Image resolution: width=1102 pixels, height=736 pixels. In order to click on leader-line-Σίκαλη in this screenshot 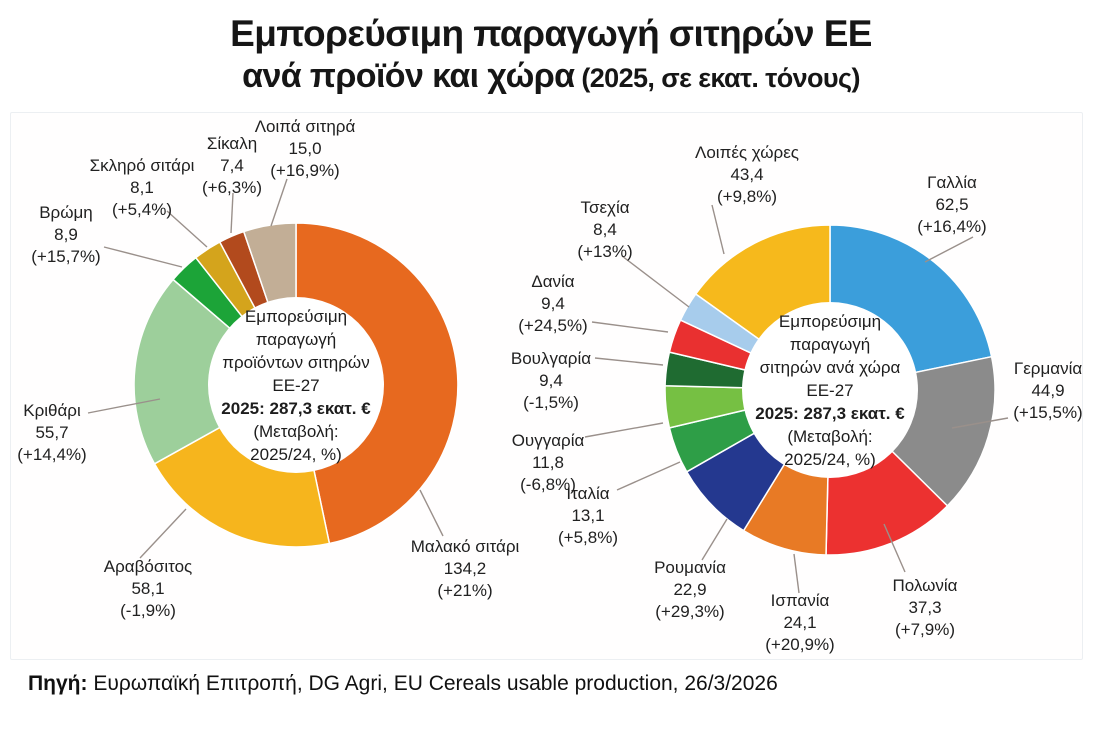, I will do `click(232, 213)`.